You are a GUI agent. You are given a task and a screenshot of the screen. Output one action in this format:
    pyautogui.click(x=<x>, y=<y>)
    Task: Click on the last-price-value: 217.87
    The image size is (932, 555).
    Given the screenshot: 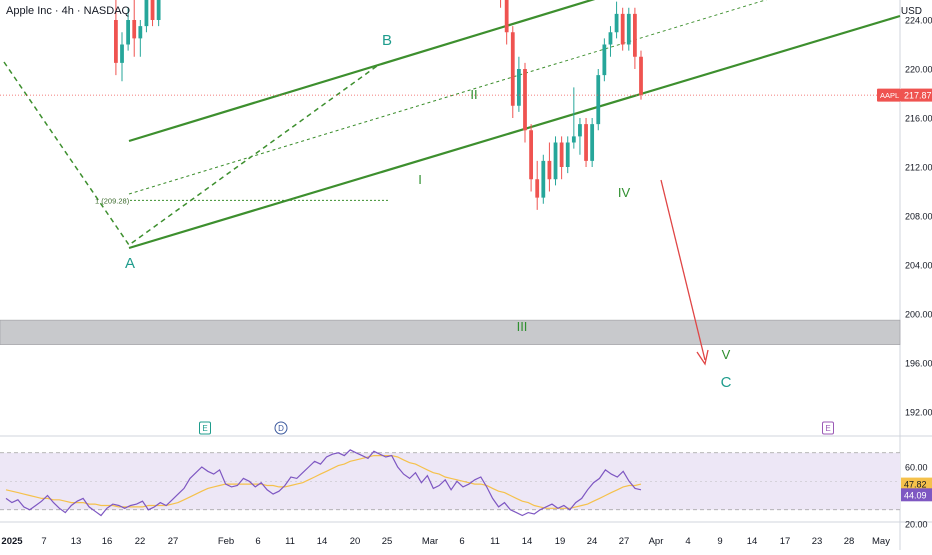 What is the action you would take?
    pyautogui.click(x=918, y=96)
    